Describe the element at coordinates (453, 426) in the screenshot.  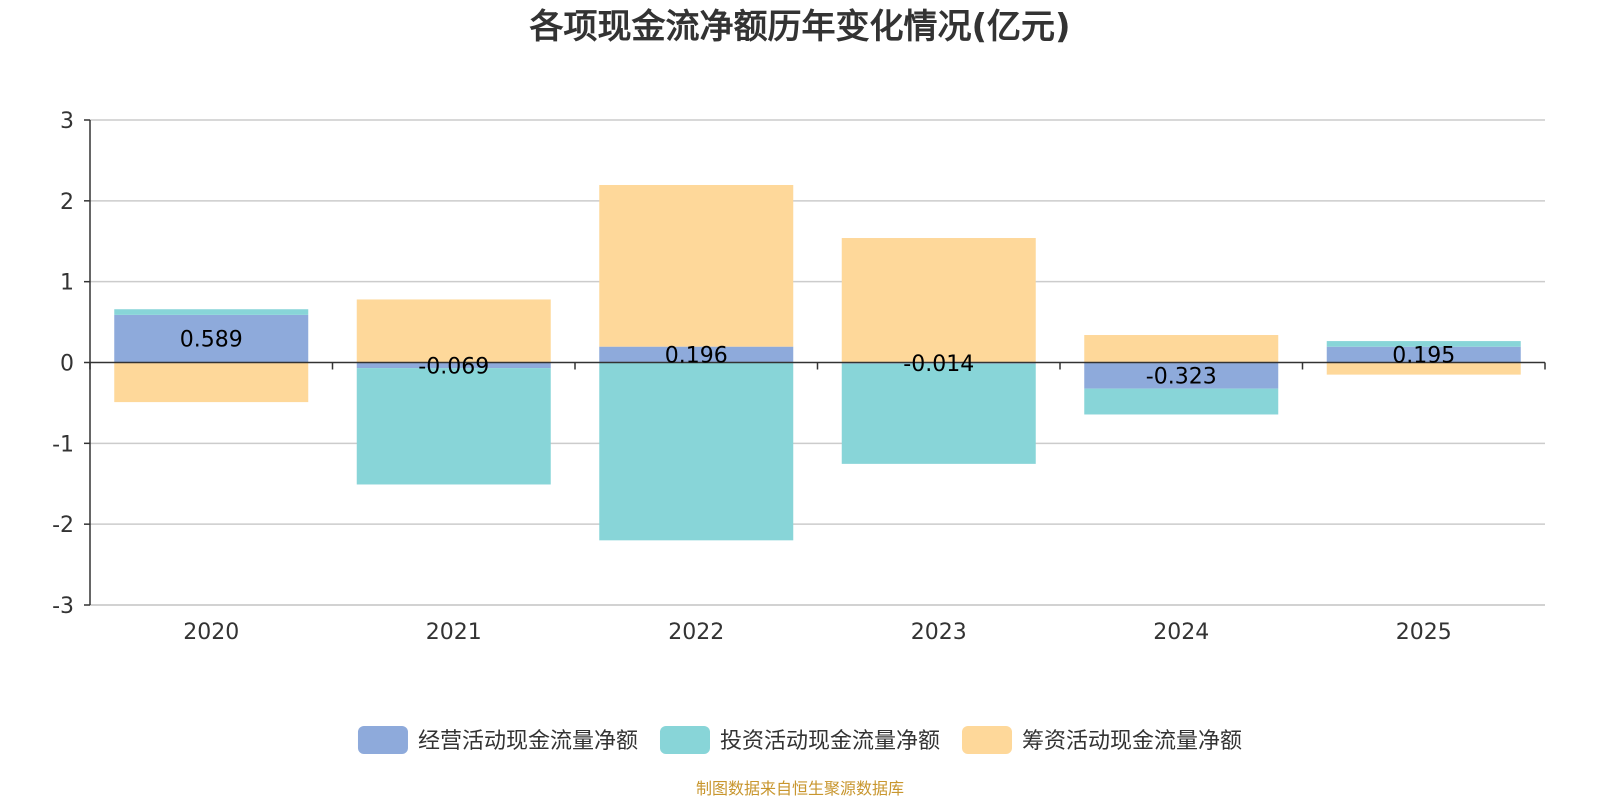
I see `bar-1-2021` at that location.